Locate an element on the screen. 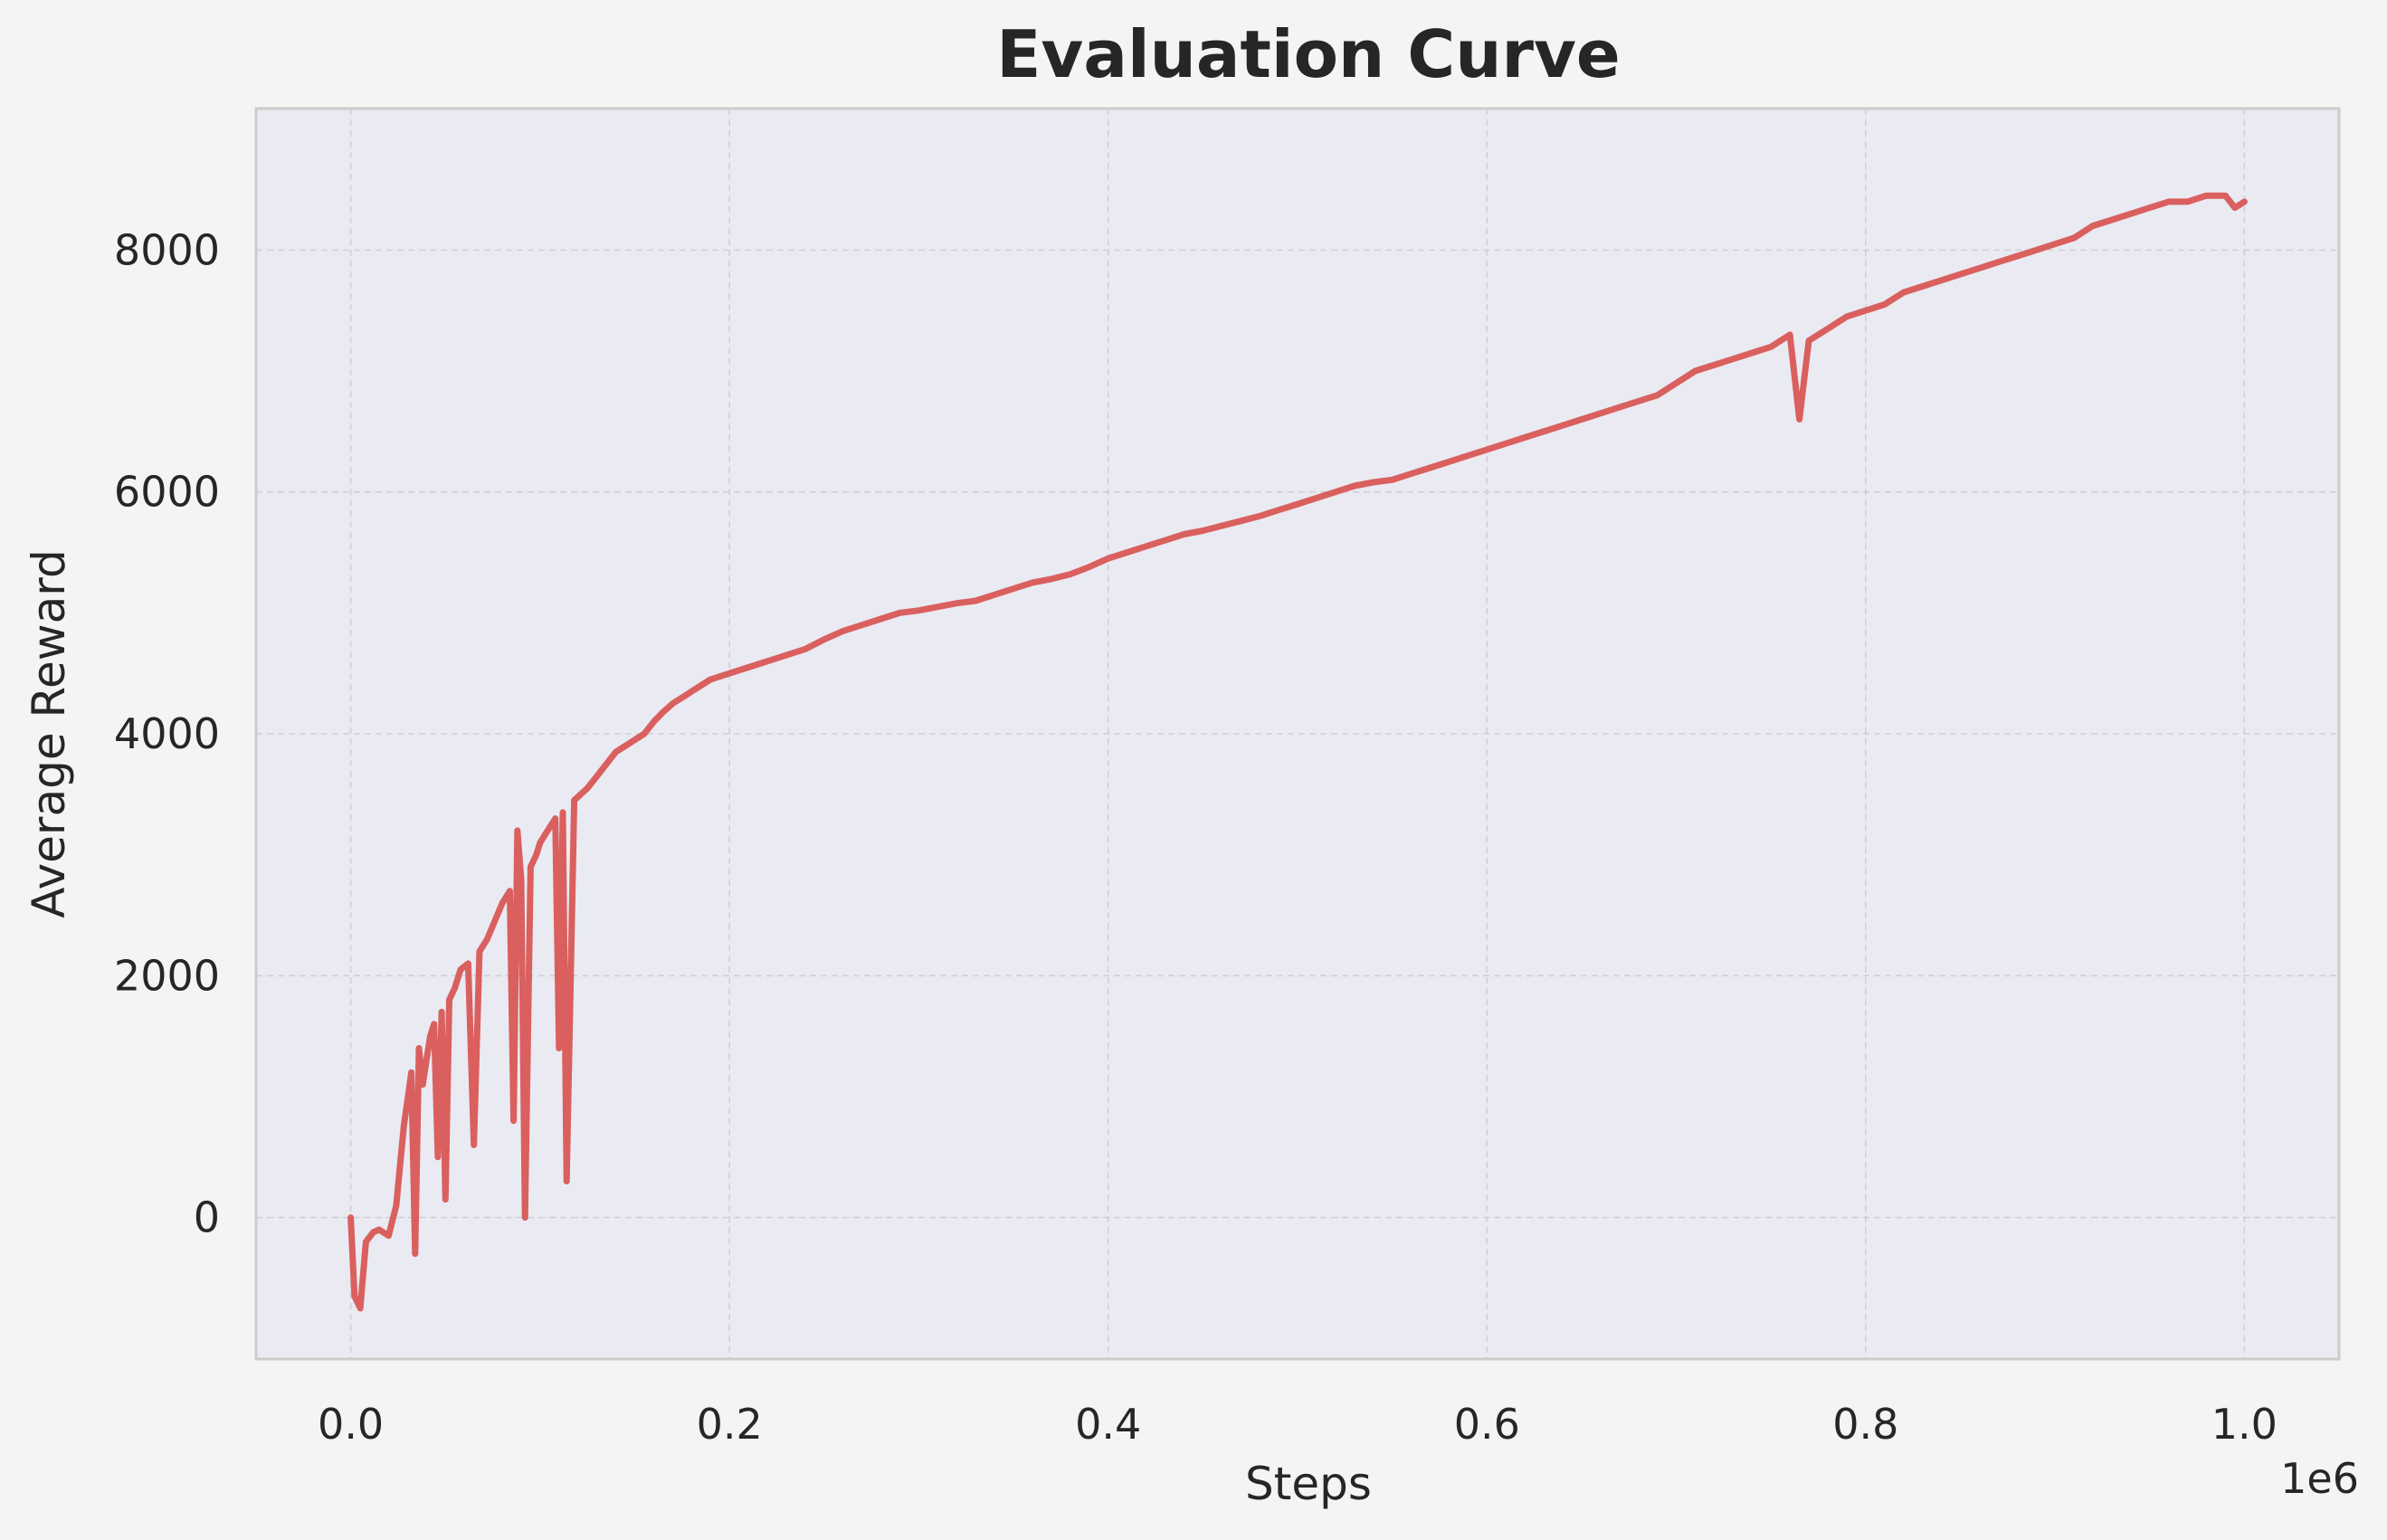 This screenshot has width=2387, height=1540. x-axis-label: Steps is located at coordinates (1308, 1484).